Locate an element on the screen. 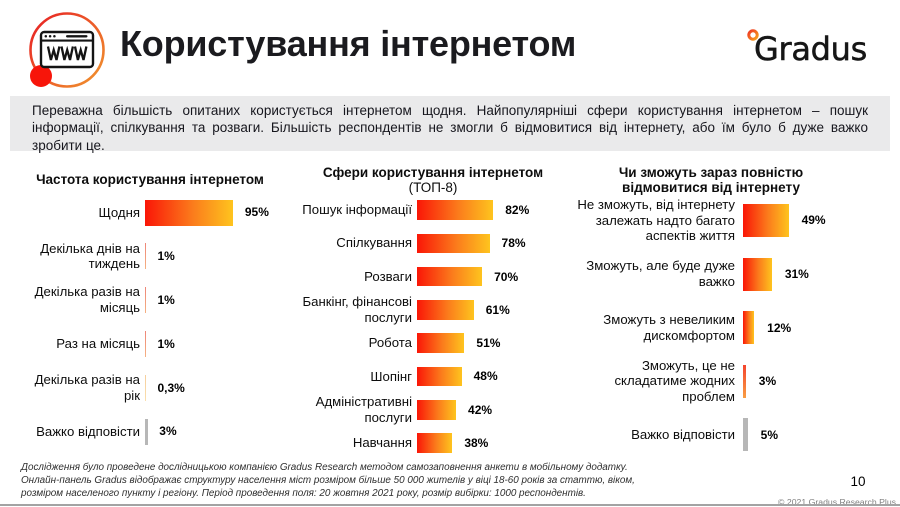 Image resolution: width=900 pixels, height=507 pixels. chart-title: Сфери користування інтернетом is located at coordinates (433, 172).